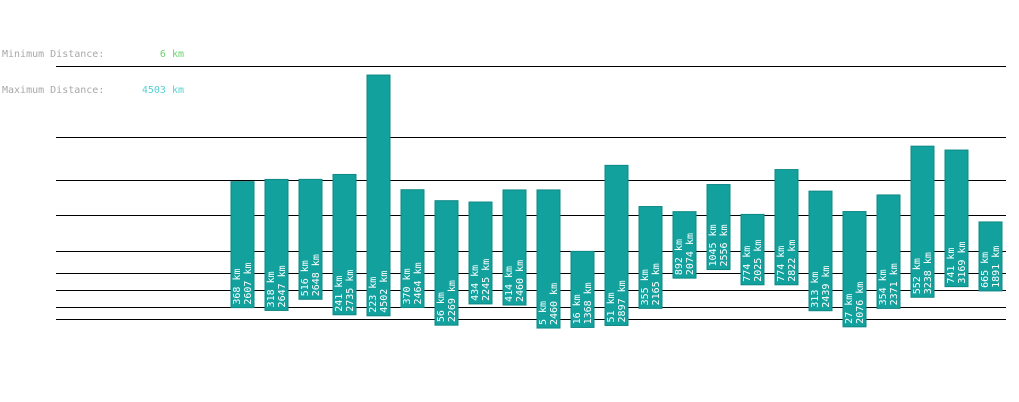 This screenshot has width=1019, height=402. What do you see at coordinates (679, 257) in the screenshot?
I see `bar-low-label: 892 km` at bounding box center [679, 257].